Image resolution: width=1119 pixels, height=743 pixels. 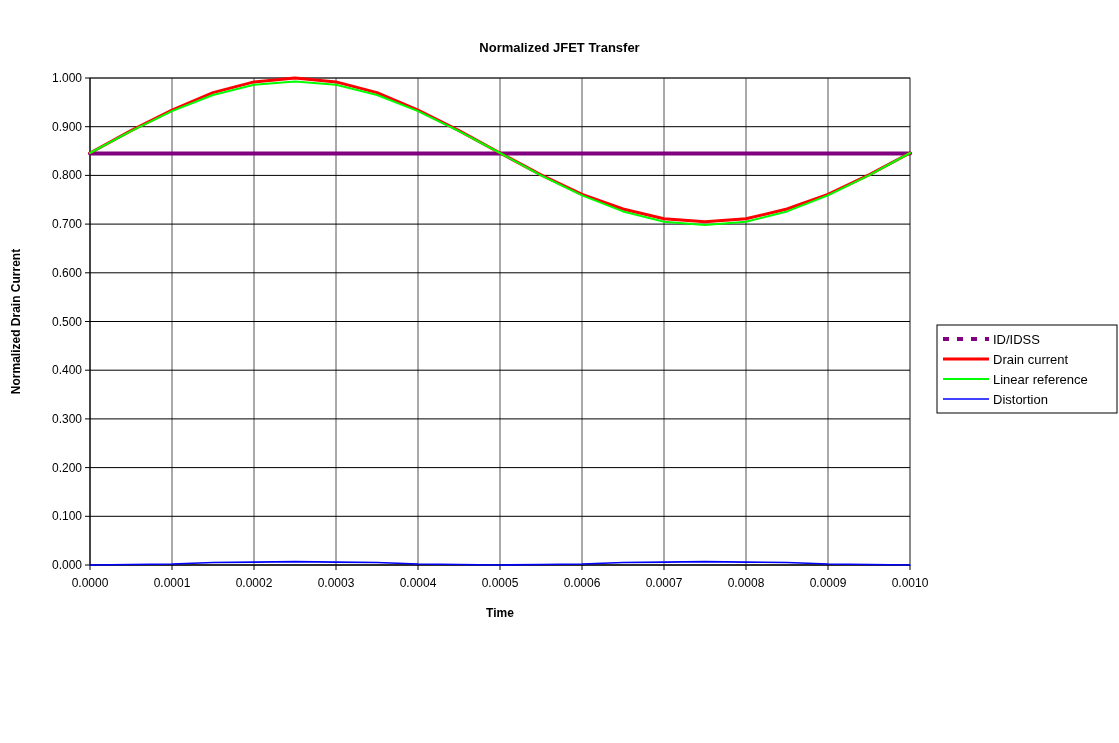 What do you see at coordinates (16, 321) in the screenshot?
I see `y-axis-title: Normalized Drain Current` at bounding box center [16, 321].